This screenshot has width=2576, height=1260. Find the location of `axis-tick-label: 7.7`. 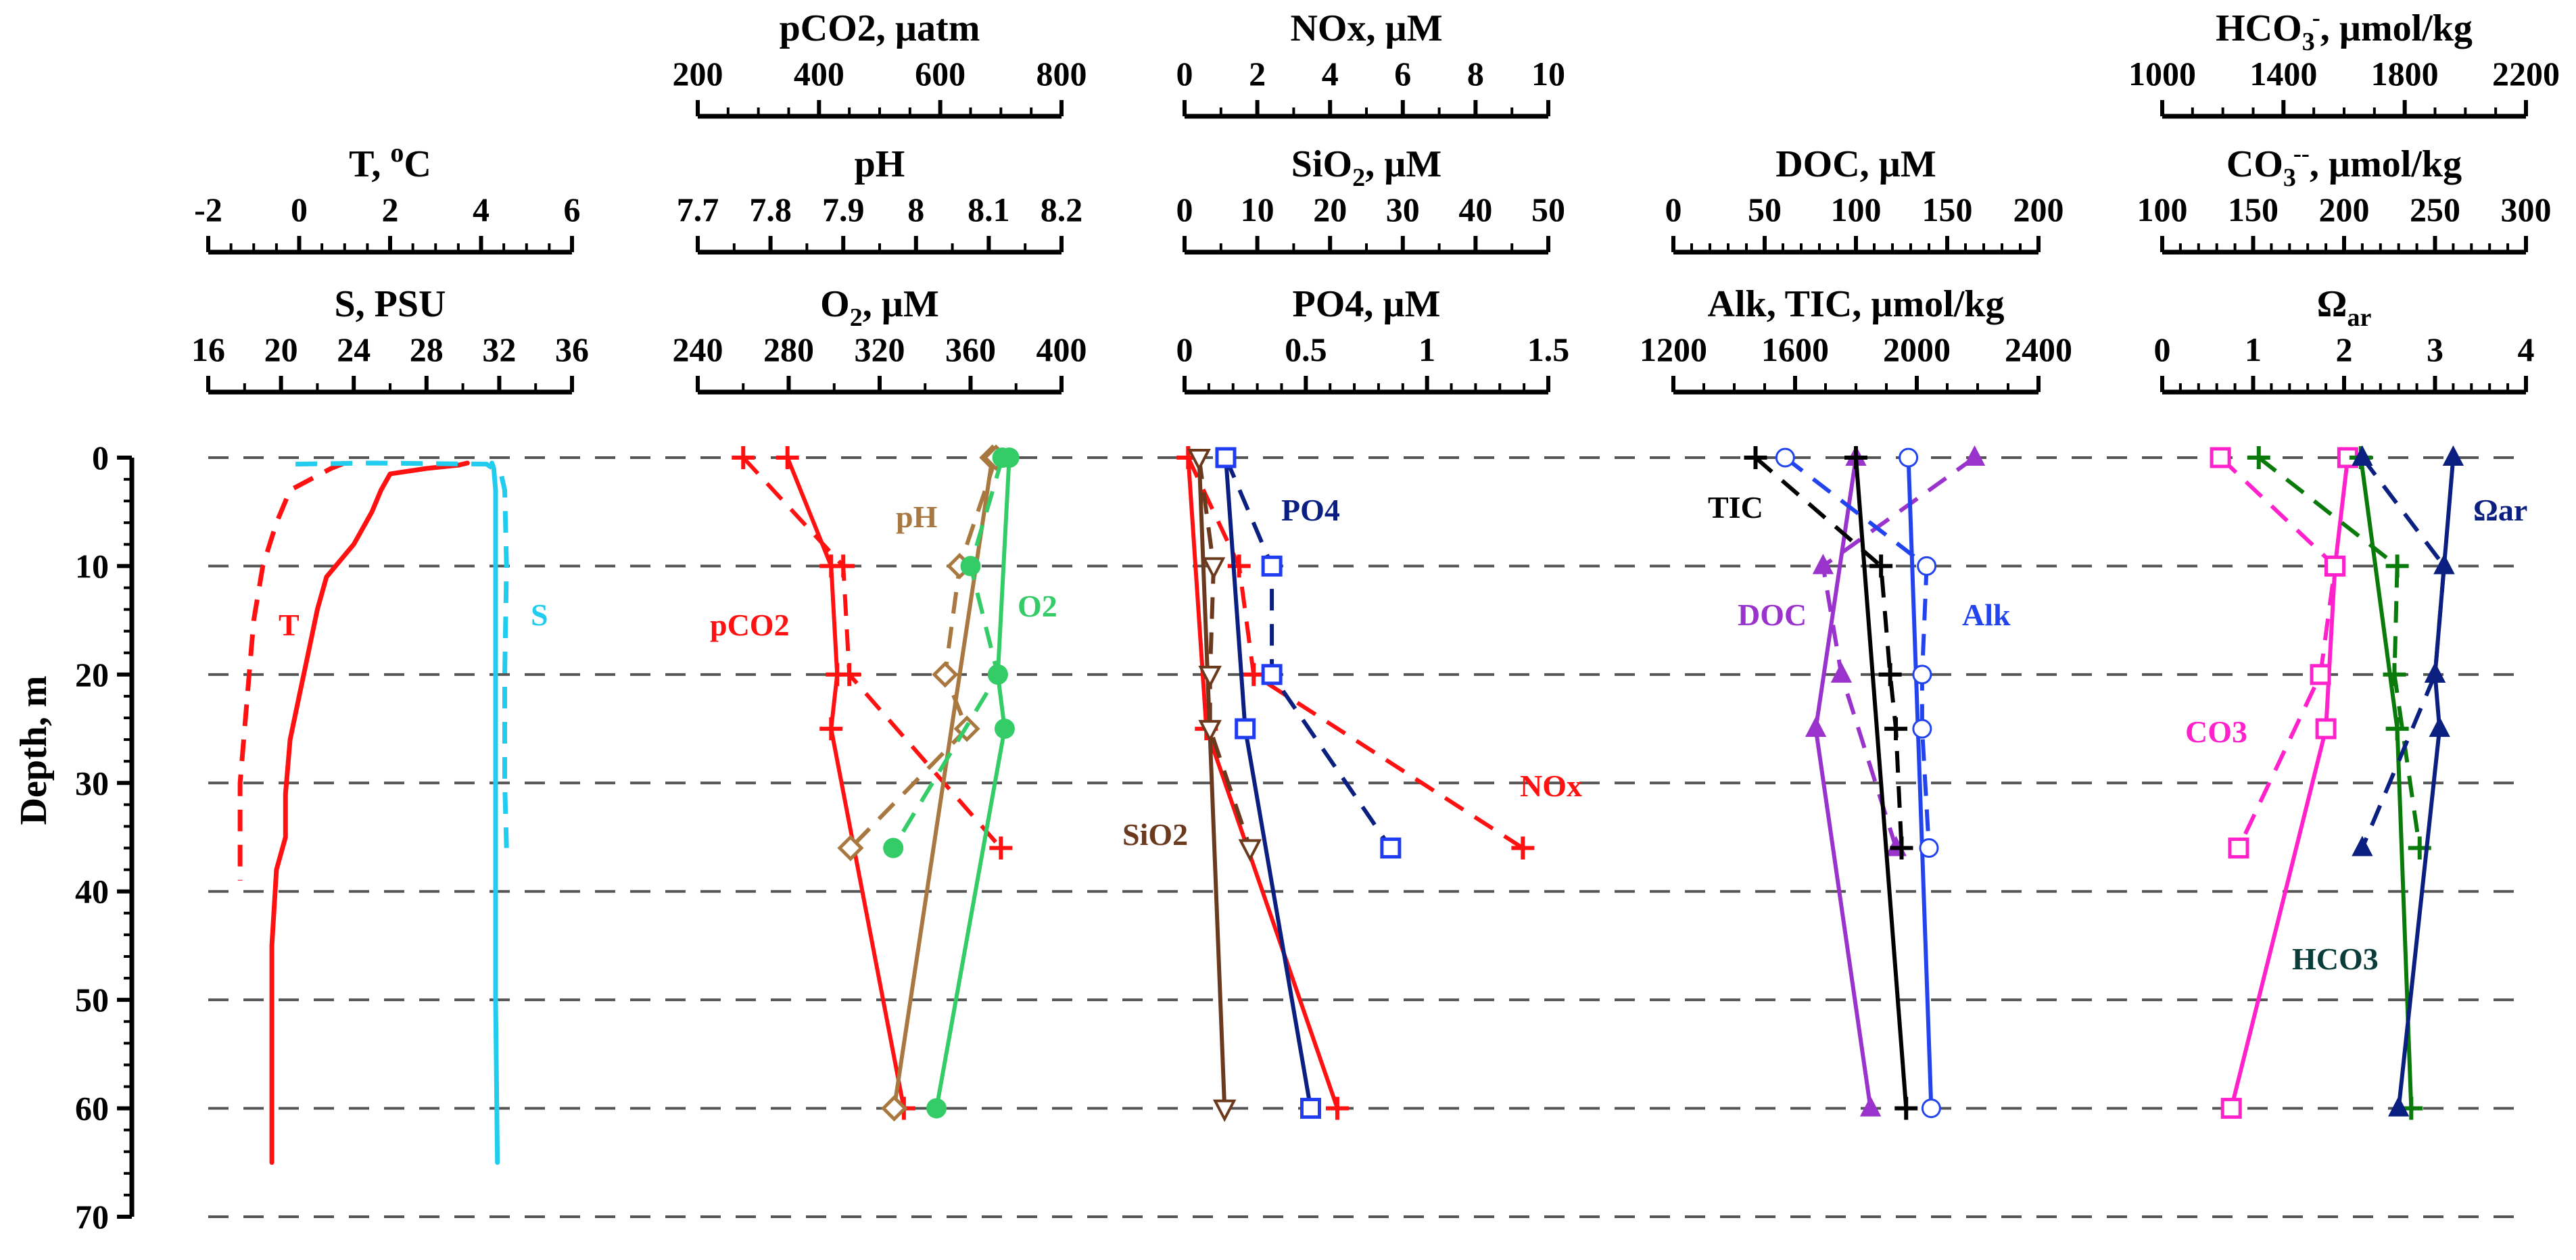

axis-tick-label: 7.7 is located at coordinates (698, 210).